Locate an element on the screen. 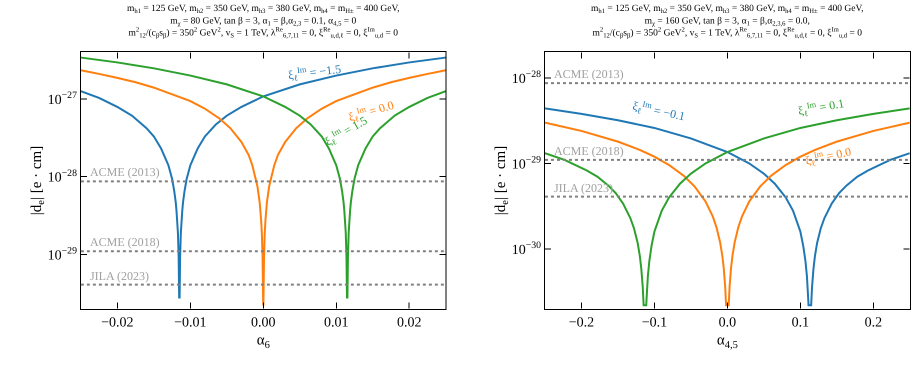 The width and height of the screenshot is (919, 378). annotation: ξ$_{ℓ}$$^{Im}$ = 0.1 is located at coordinates (821, 107).